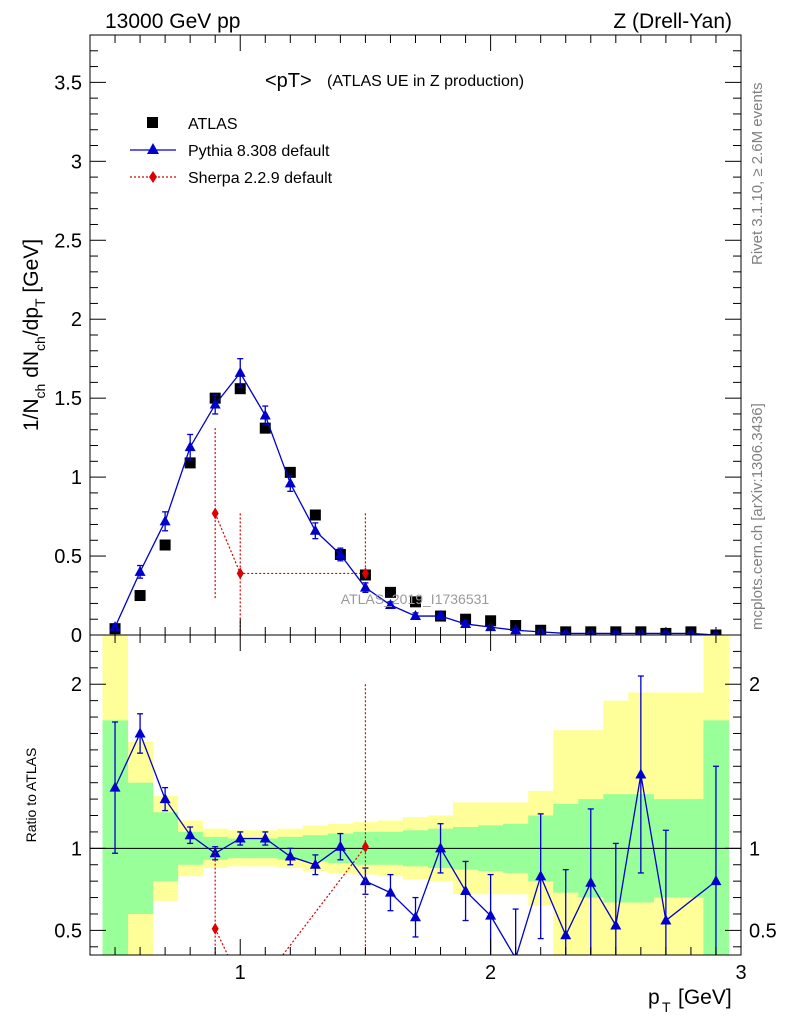 This screenshot has height=1024, width=786. What do you see at coordinates (654, 997) in the screenshot?
I see `svg-text: p` at bounding box center [654, 997].